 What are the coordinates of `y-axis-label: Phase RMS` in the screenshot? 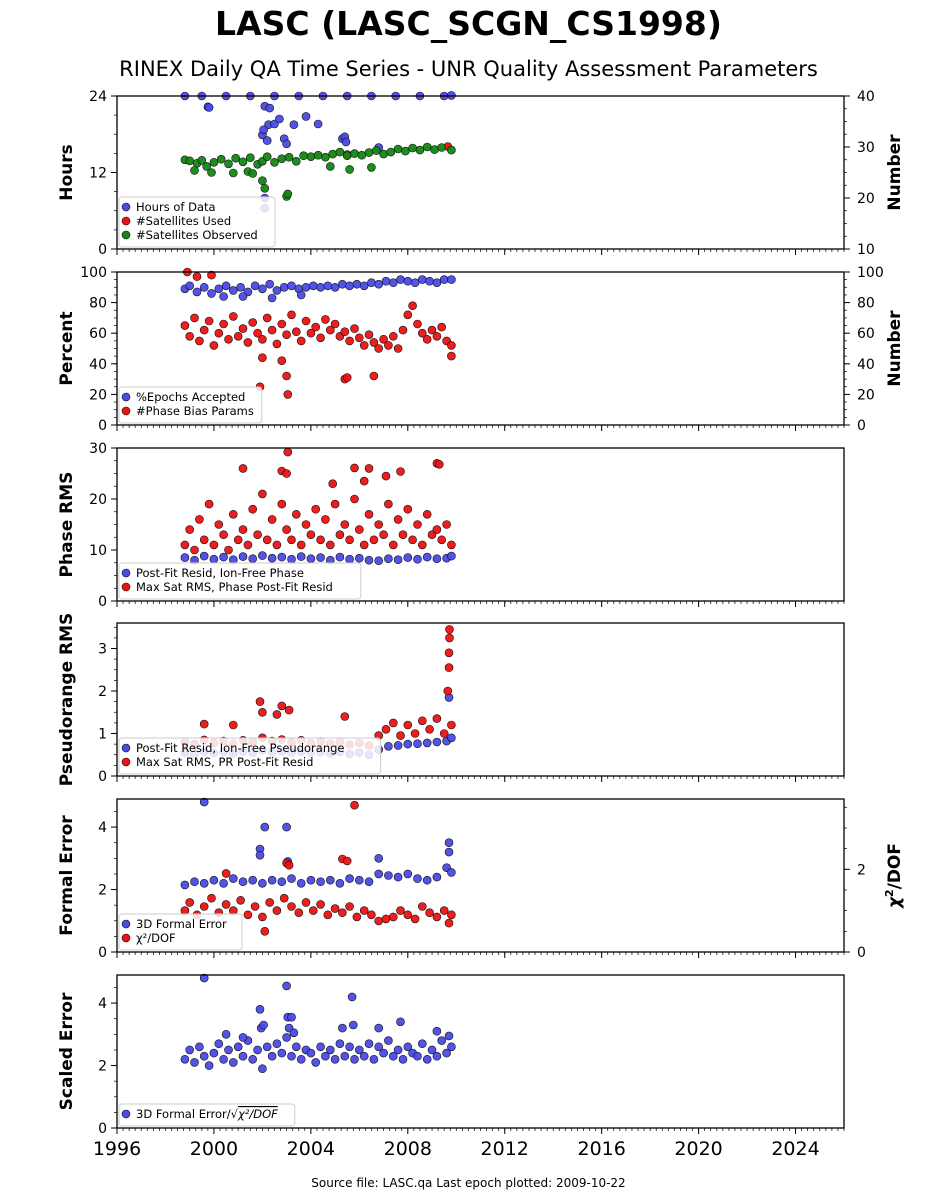 It's located at (67, 525).